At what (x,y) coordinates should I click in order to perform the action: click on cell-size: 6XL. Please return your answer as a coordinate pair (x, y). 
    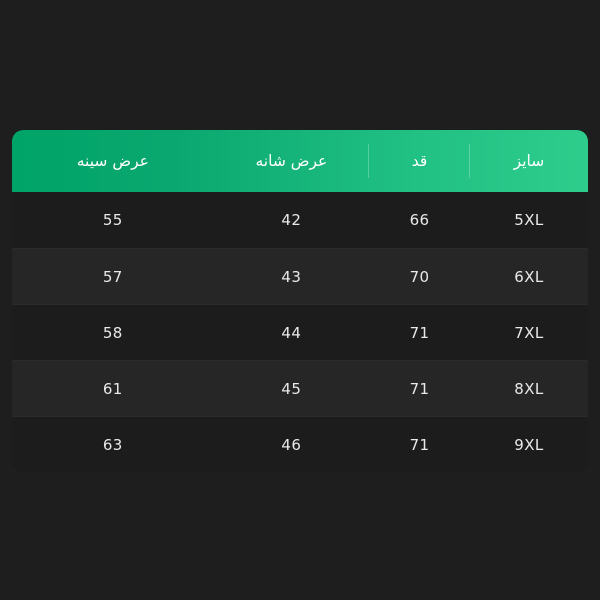
    Looking at the image, I should click on (529, 276).